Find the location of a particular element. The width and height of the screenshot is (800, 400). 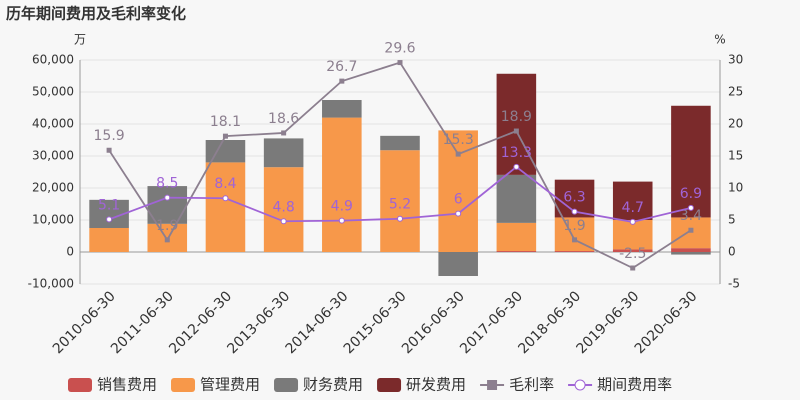

data-label: 8.5 is located at coordinates (167, 184).